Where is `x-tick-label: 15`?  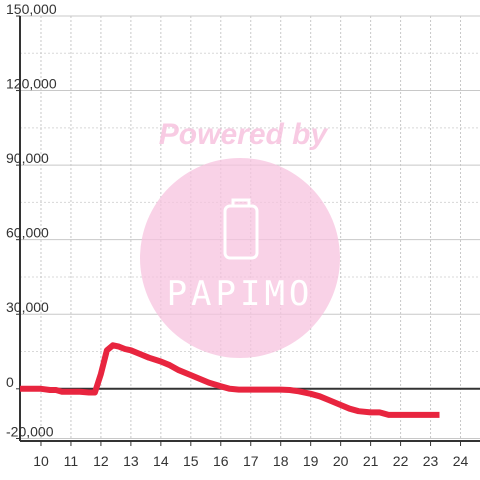 x-tick-label: 15 is located at coordinates (191, 461).